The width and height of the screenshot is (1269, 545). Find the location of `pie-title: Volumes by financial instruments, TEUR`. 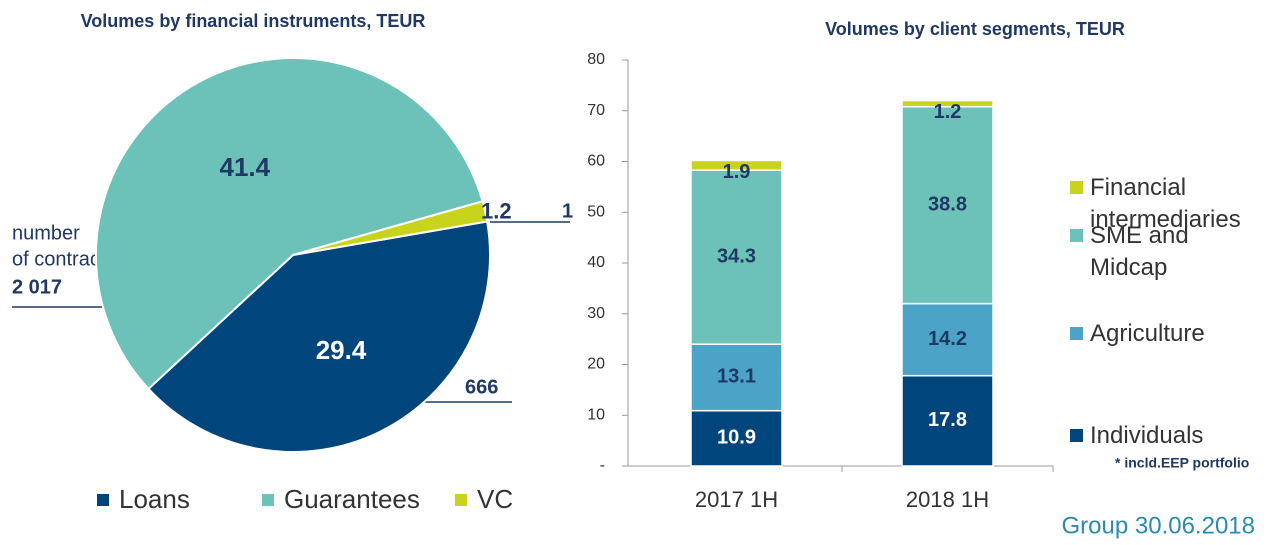

pie-title: Volumes by financial instruments, TEUR is located at coordinates (253, 21).